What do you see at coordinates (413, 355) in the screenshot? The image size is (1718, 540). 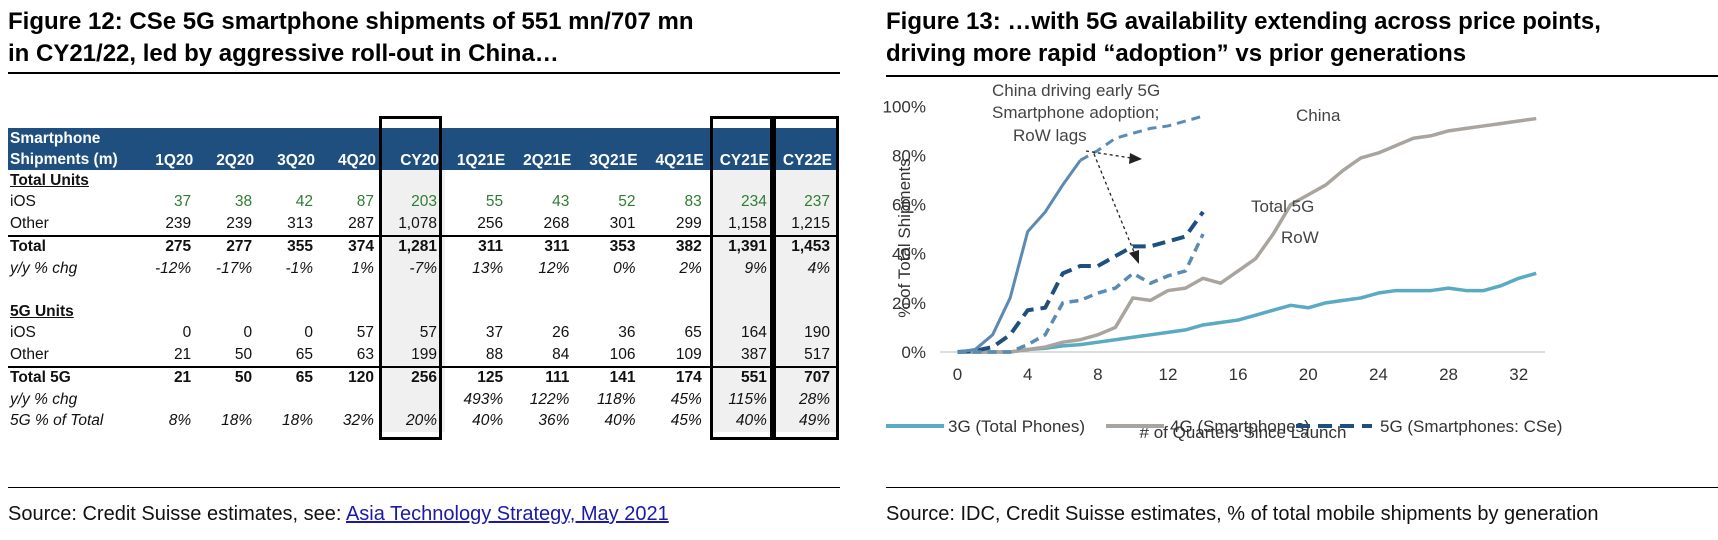 I see `table-cell: 199` at bounding box center [413, 355].